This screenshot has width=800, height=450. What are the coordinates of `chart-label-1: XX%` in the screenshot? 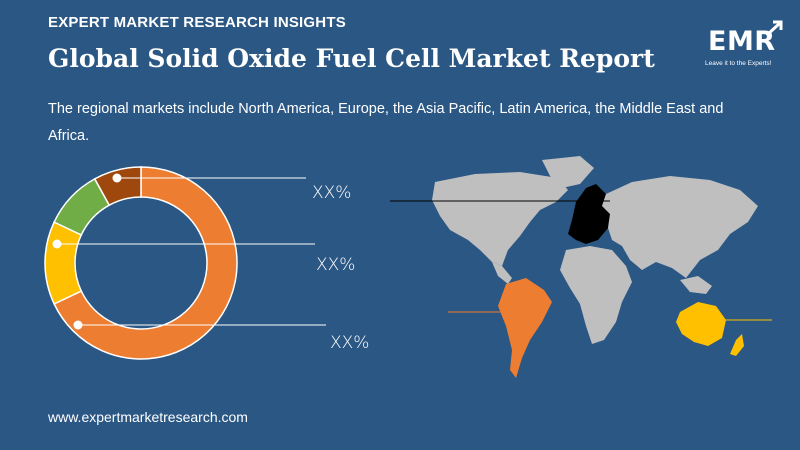 It's located at (332, 193).